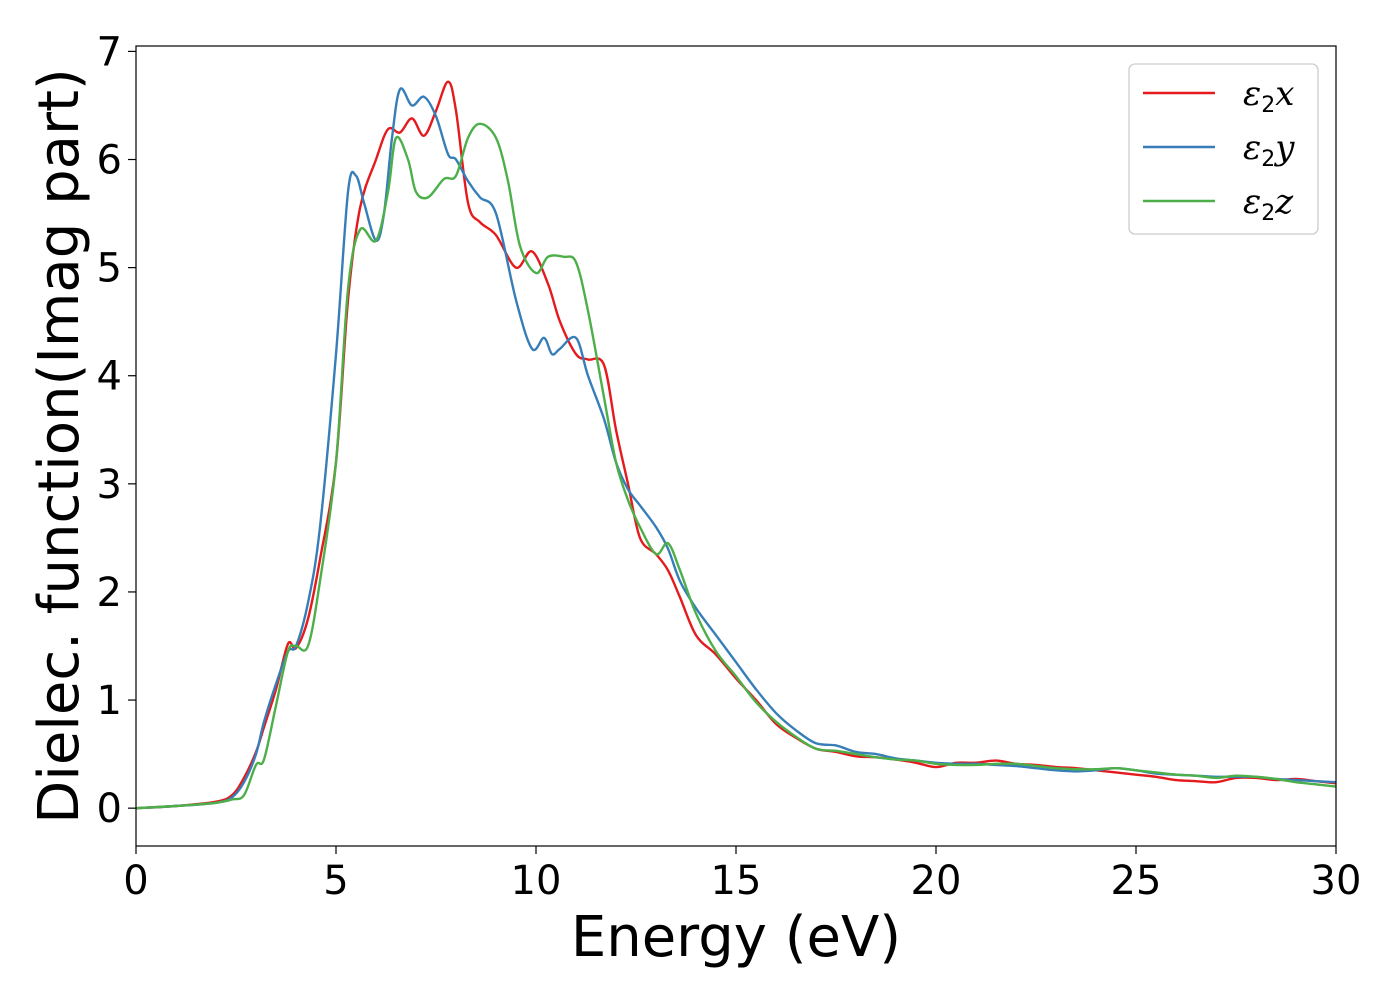 The height and width of the screenshot is (1000, 1400). Describe the element at coordinates (135, 881) in the screenshot. I see `x-tick-label: 0` at that location.